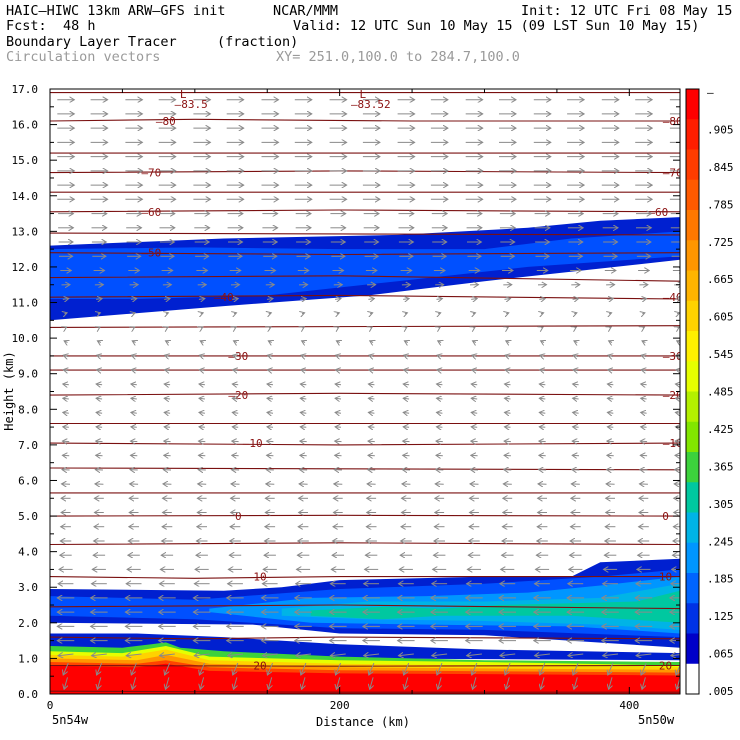 Image resolution: width=740 pixels, height=740 pixels. What do you see at coordinates (673, 297) in the screenshot?
I see `isotherm-label: –40` at bounding box center [673, 297].